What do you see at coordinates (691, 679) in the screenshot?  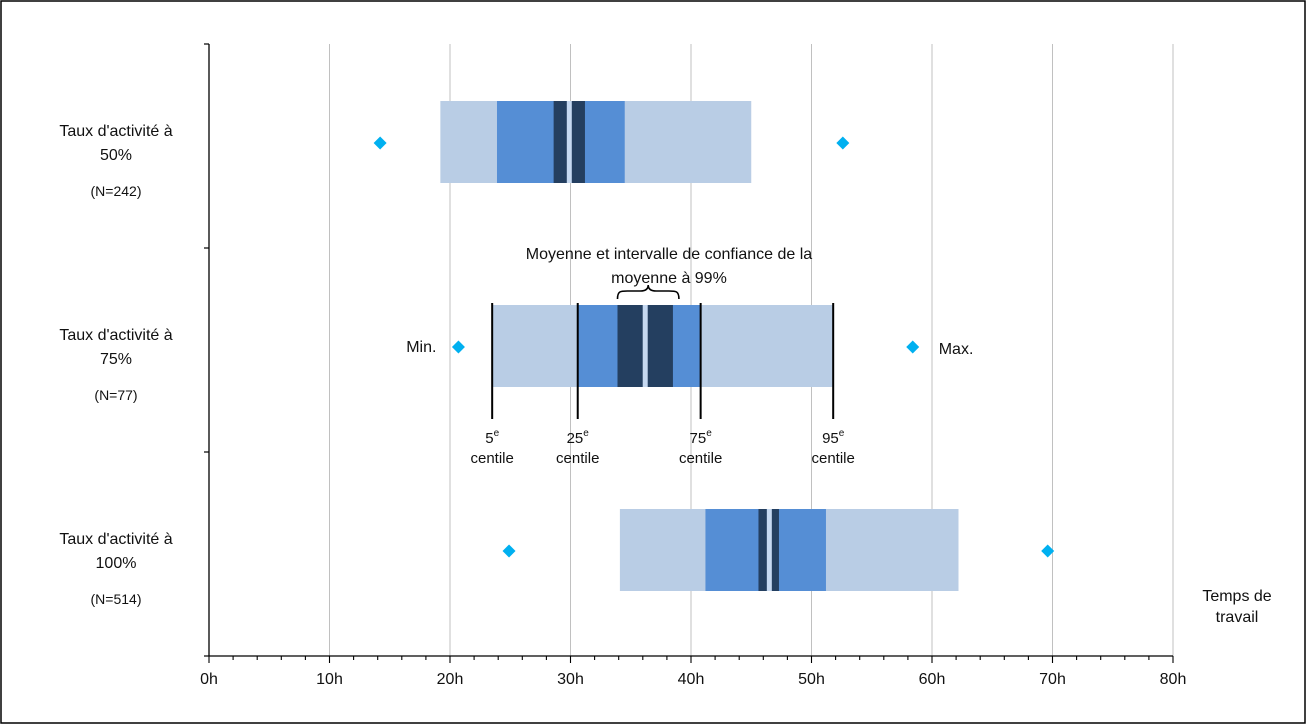 I see `x-tick-label-40h: 40h` at bounding box center [691, 679].